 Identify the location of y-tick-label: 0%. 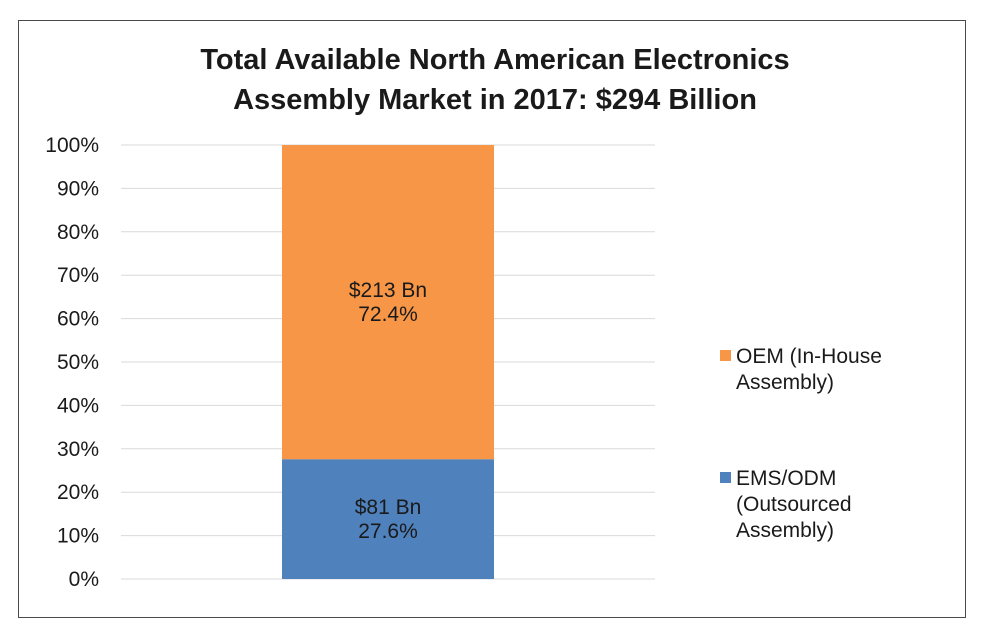
(84, 579).